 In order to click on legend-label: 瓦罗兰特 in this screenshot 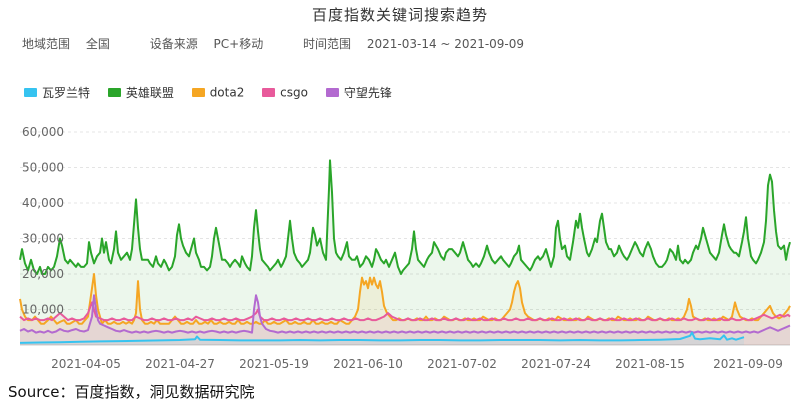, I will do `click(66, 93)`.